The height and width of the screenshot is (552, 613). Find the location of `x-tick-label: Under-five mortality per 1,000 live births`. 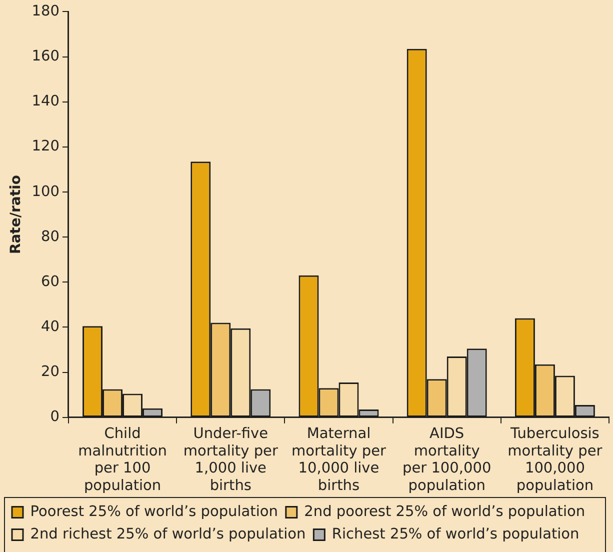

x-tick-label: Under-five mortality per 1,000 live births is located at coordinates (230, 460).